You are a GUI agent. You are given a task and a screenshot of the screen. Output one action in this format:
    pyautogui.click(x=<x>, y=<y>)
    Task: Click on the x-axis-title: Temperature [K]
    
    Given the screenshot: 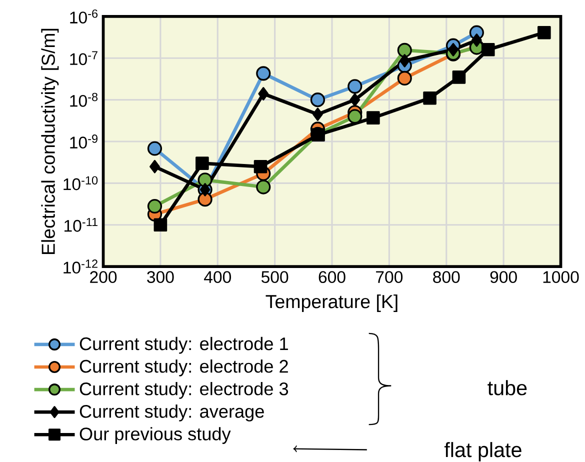 What is the action you would take?
    pyautogui.click(x=332, y=303)
    